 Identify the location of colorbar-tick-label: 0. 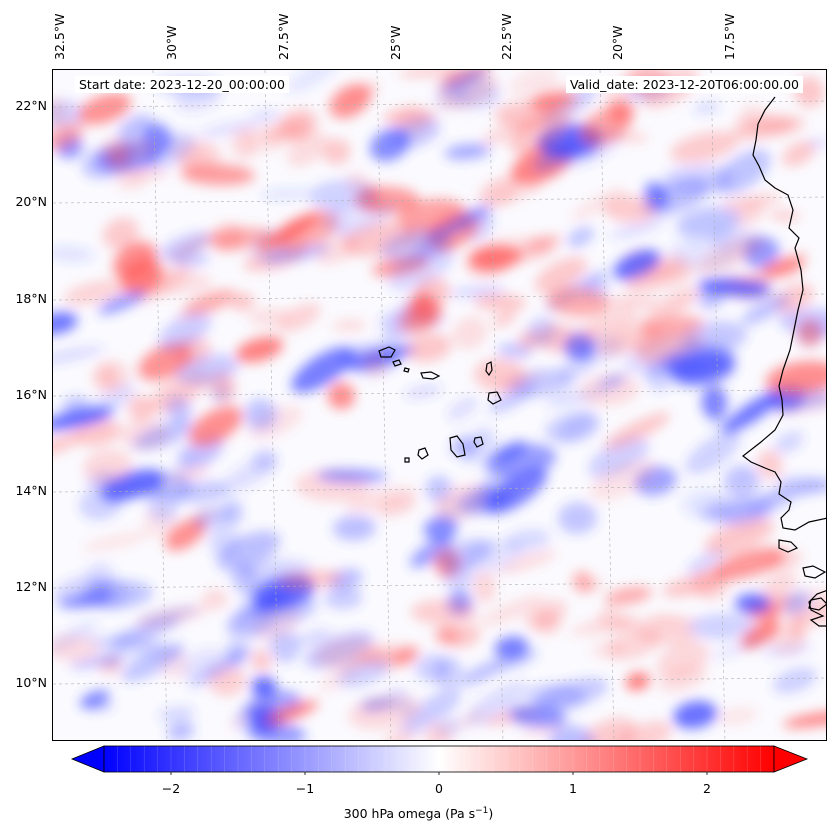
(439, 788).